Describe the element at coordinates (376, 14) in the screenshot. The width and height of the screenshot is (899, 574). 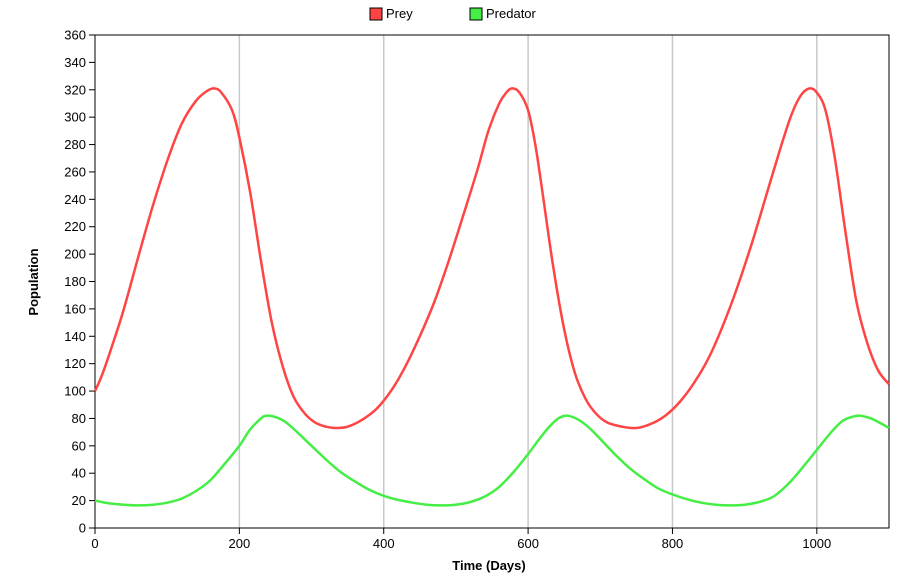
I see `legend-swatch-prey` at that location.